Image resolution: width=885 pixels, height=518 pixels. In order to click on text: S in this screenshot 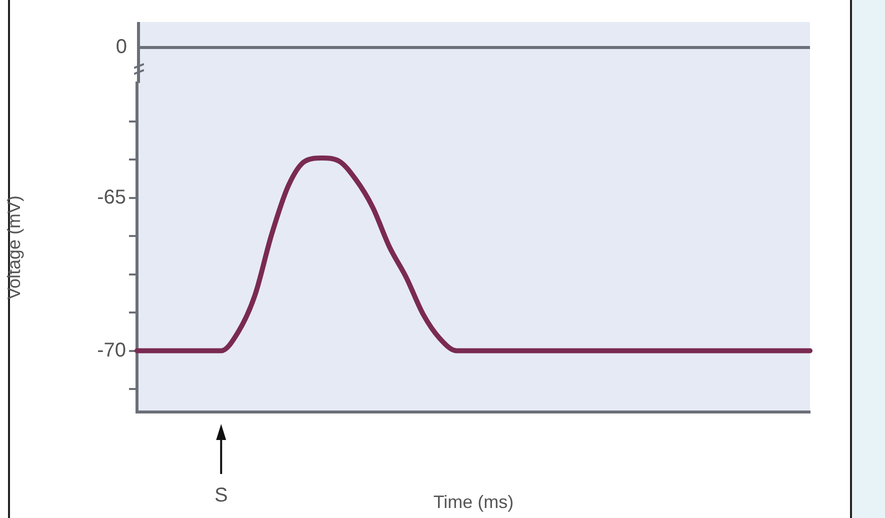, I will do `click(221, 495)`.